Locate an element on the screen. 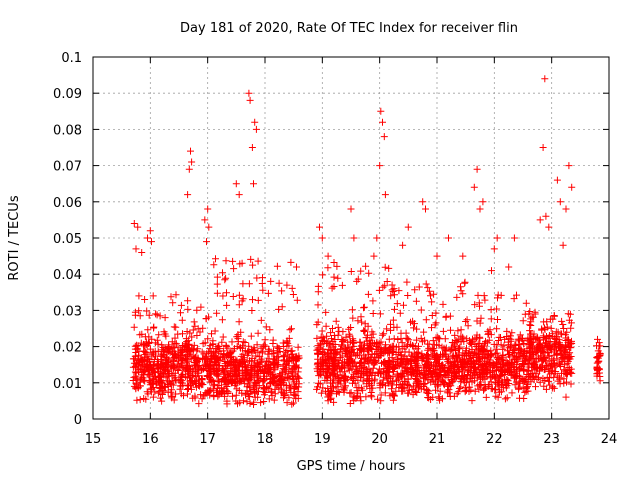 This screenshot has width=640, height=480. y-tick-label: 0.1 is located at coordinates (71, 58).